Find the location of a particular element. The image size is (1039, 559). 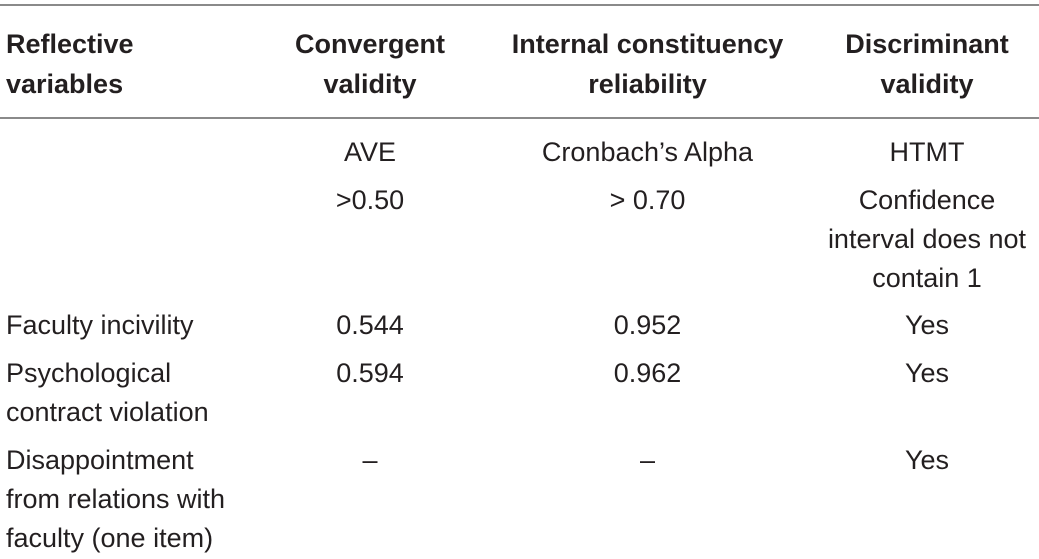

row-faculty-incivility-variable: Faculty incivility is located at coordinates (100, 325).